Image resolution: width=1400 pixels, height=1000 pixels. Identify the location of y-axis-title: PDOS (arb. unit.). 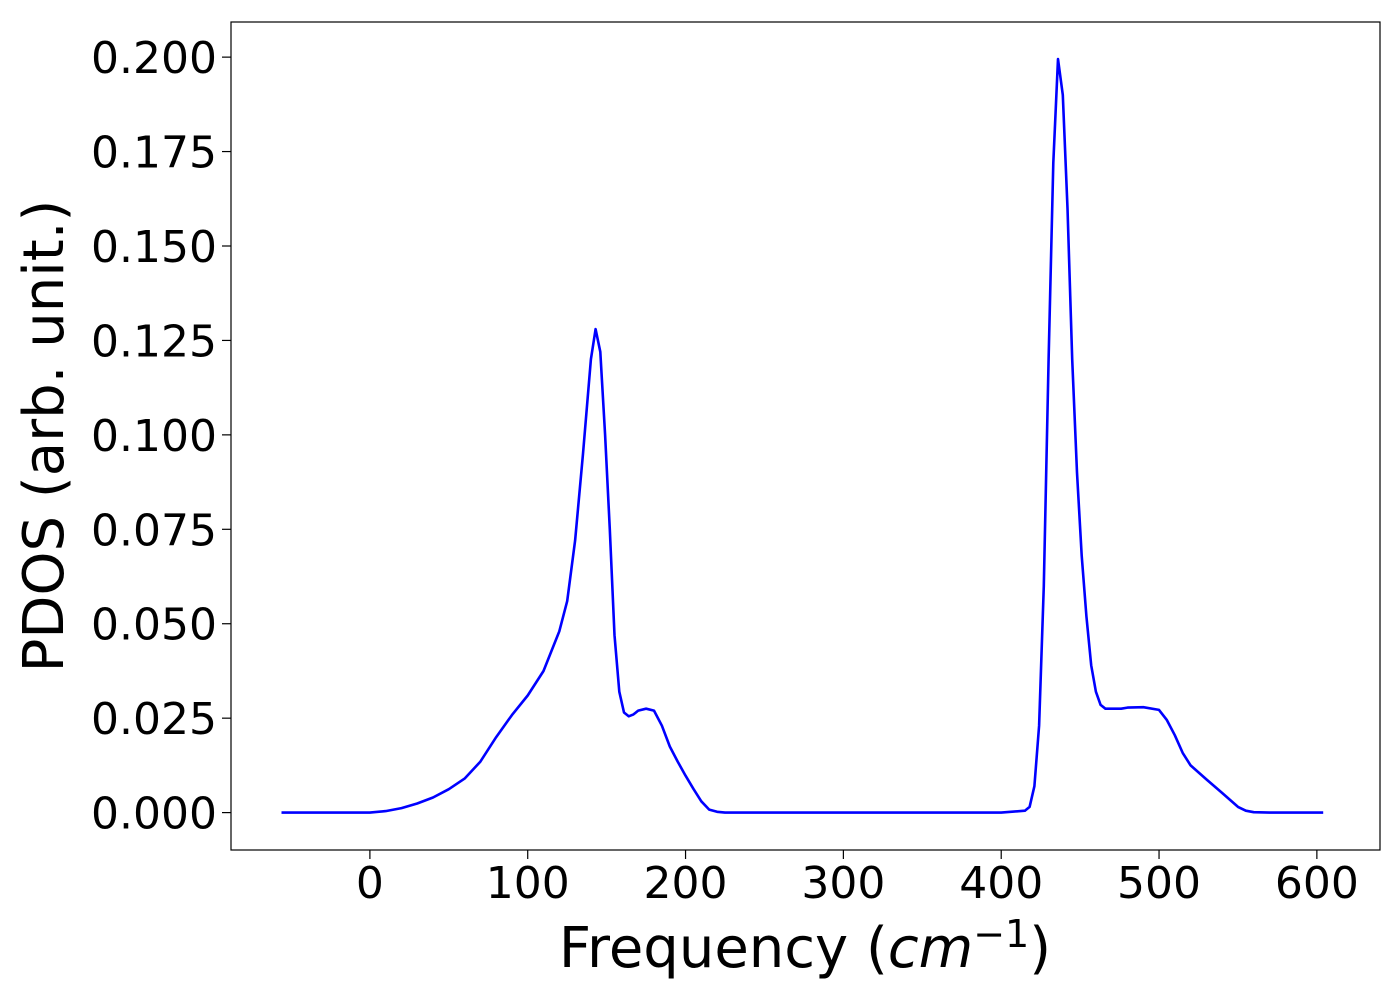
(44, 436).